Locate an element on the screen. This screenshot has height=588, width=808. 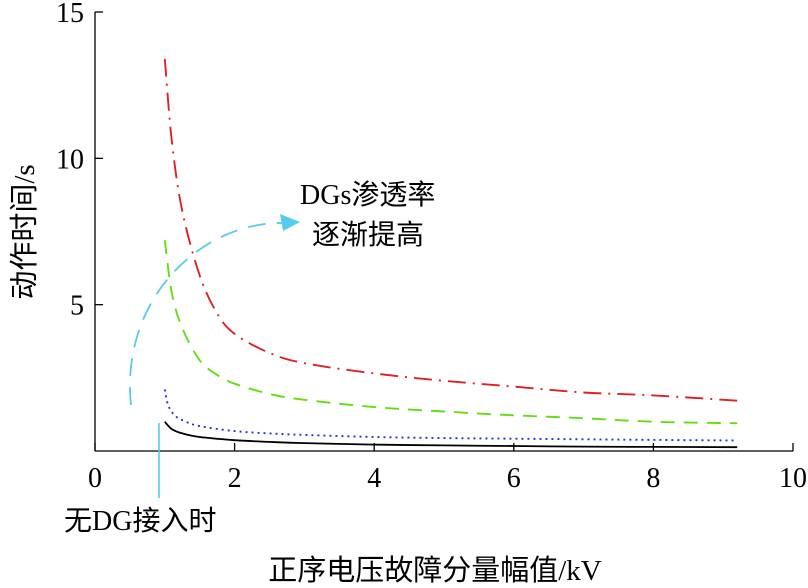
y-axis-label: 动作时间/s is located at coordinates (24, 231).